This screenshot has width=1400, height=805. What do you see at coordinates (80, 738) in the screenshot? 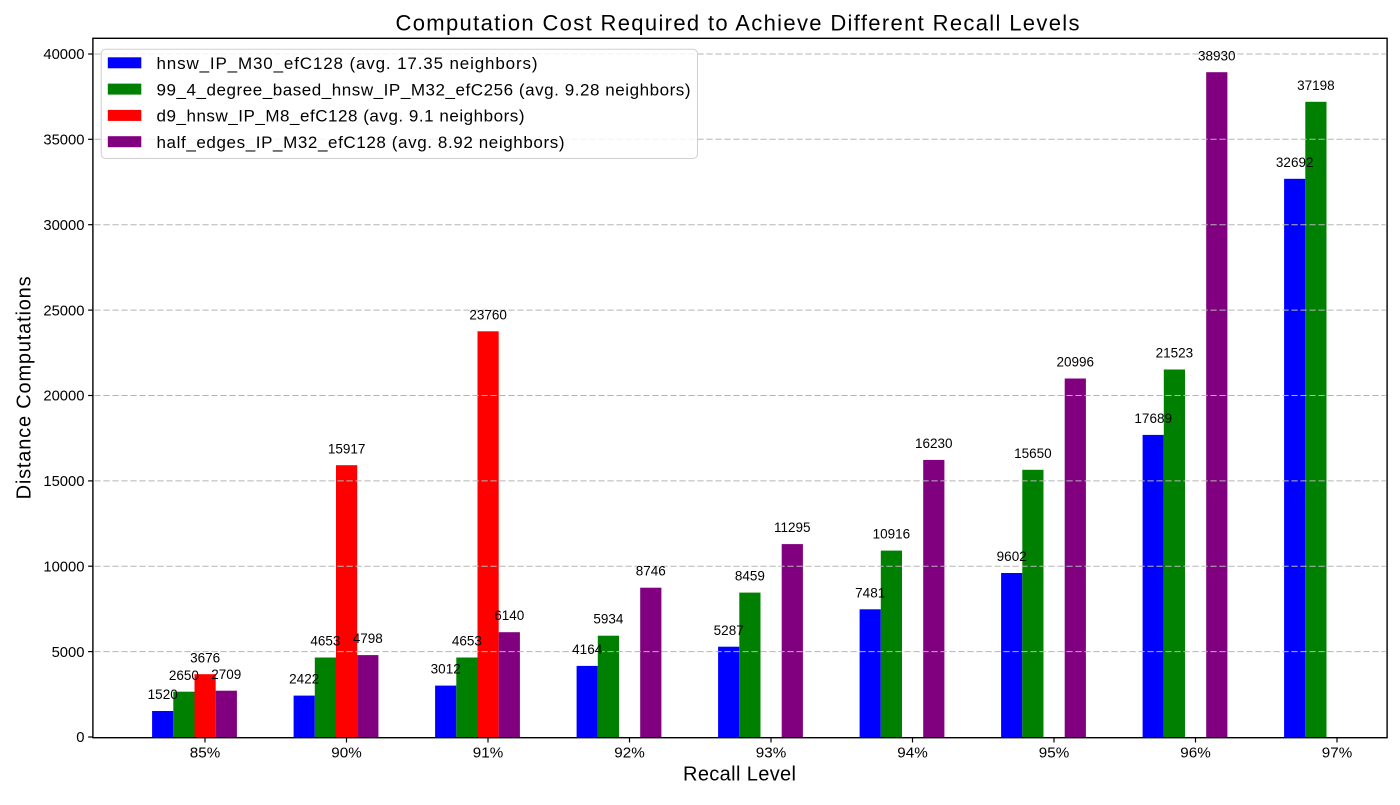
I see `svg-text: 0` at bounding box center [80, 738].